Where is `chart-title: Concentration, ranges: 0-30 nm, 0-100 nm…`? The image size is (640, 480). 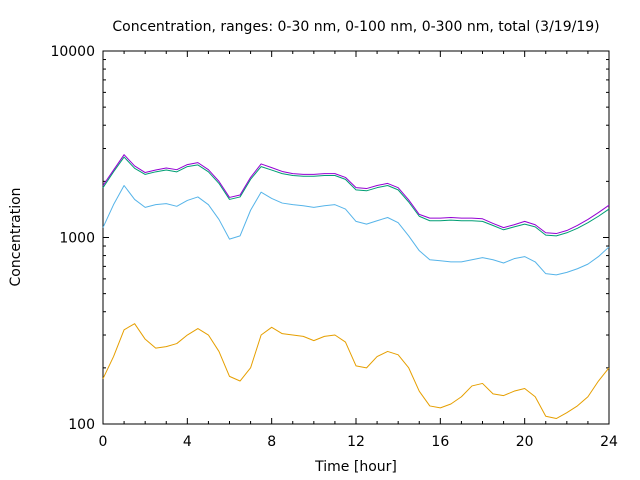
chart-title: Concentration, ranges: 0-30 nm, 0-100 nm… is located at coordinates (355, 27).